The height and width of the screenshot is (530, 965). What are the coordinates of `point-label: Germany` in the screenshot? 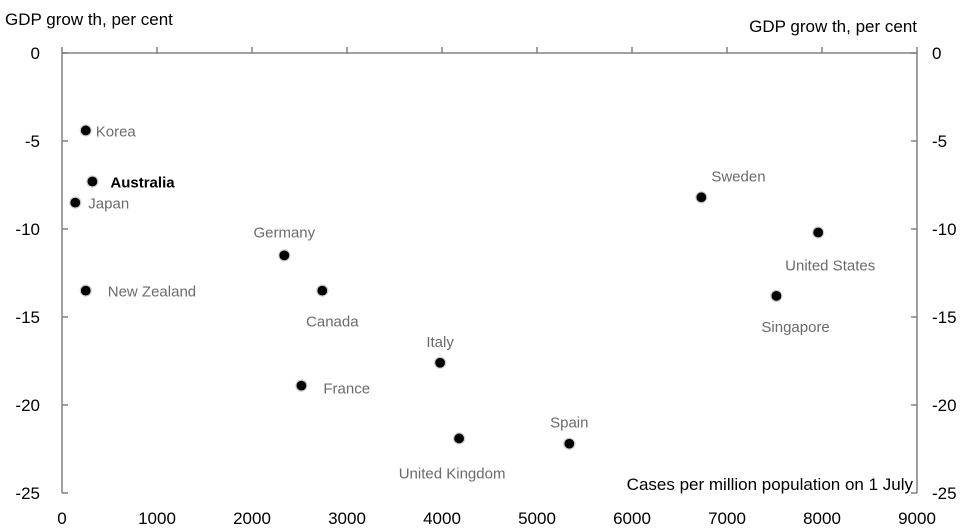 It's located at (284, 232).